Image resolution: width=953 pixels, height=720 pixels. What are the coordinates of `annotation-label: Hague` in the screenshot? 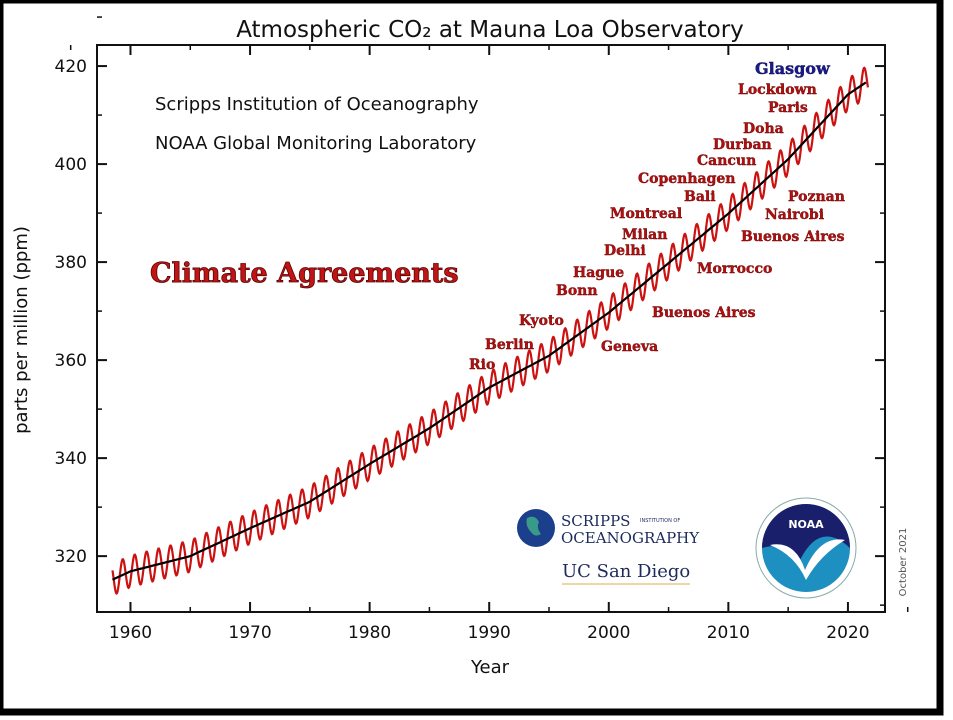 It's located at (598, 273).